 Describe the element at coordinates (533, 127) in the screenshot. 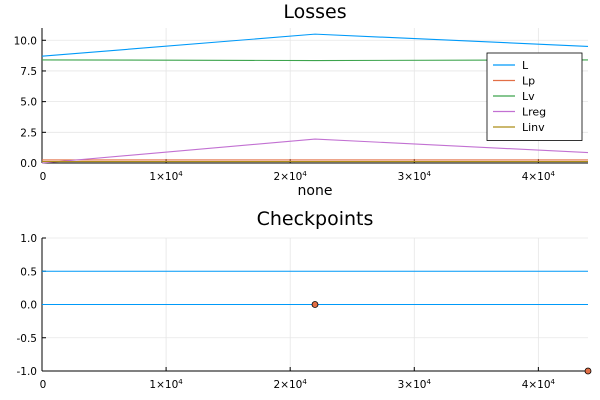

I see `legend-label: Linv` at that location.